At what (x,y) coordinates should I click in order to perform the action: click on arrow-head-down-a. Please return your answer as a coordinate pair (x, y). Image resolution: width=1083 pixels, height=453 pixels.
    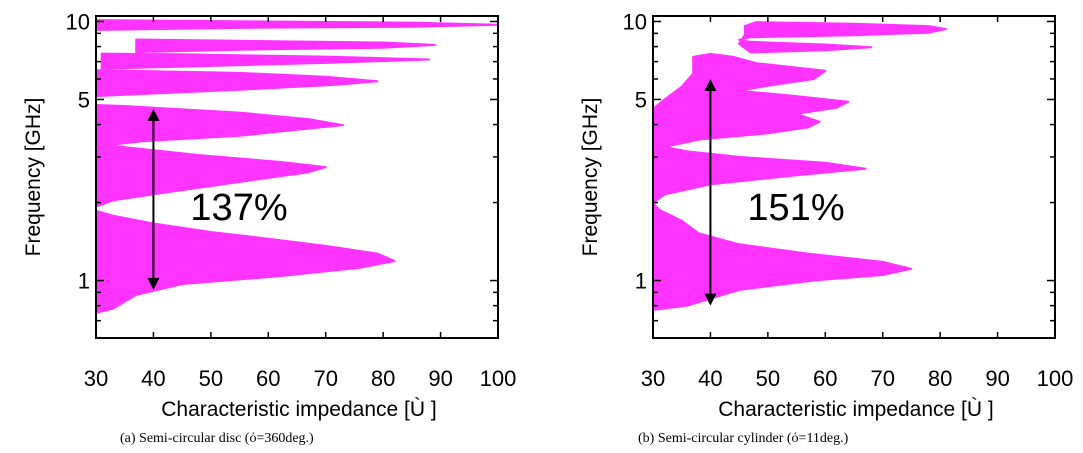
    Looking at the image, I should click on (153, 283).